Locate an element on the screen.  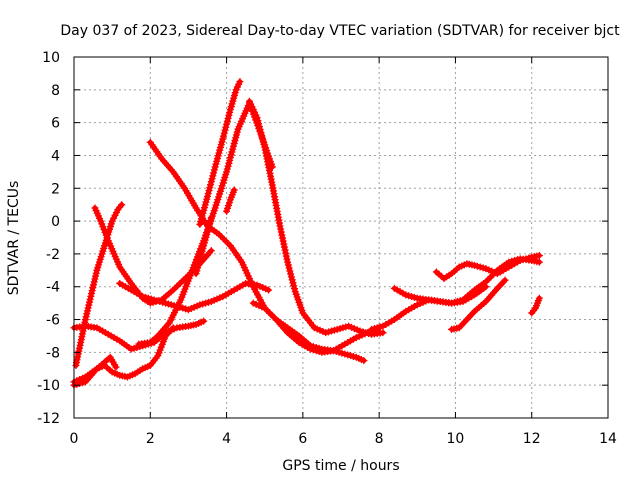
series-arc13 is located at coordinates (316, 327).